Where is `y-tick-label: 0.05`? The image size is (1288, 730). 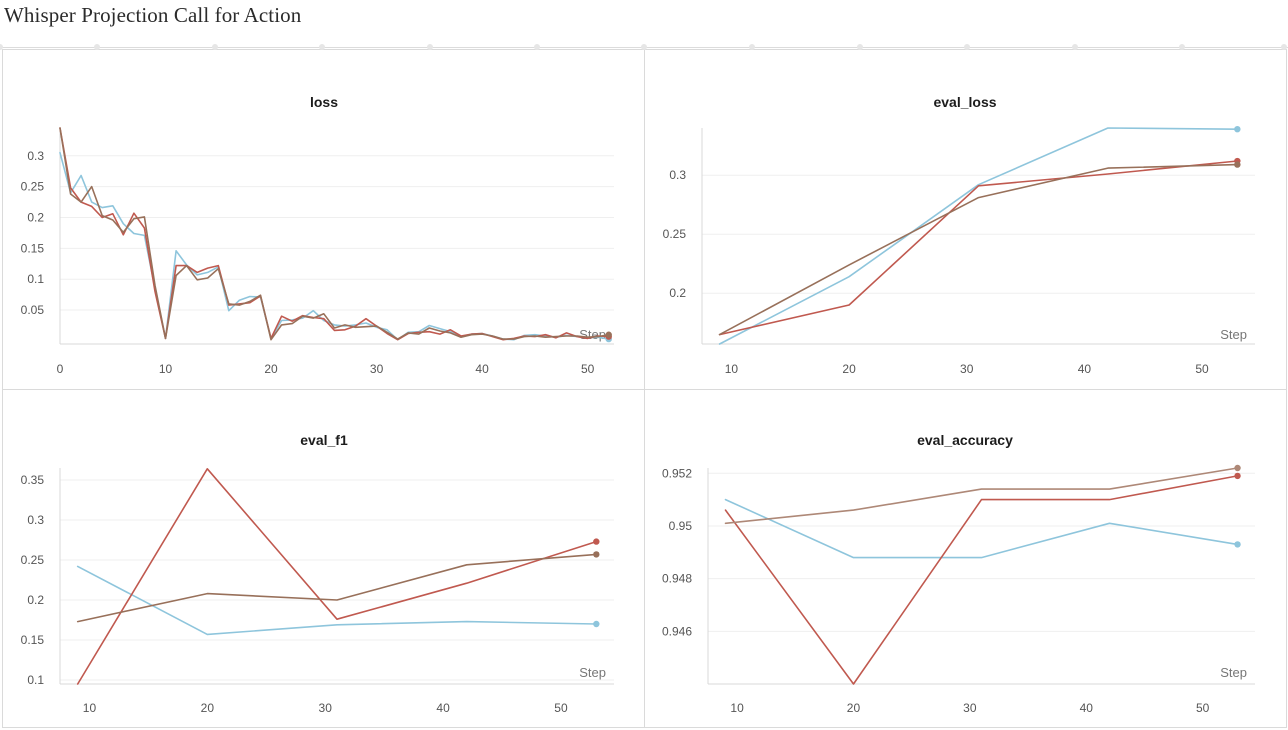
y-tick-label: 0.05 is located at coordinates (33, 310).